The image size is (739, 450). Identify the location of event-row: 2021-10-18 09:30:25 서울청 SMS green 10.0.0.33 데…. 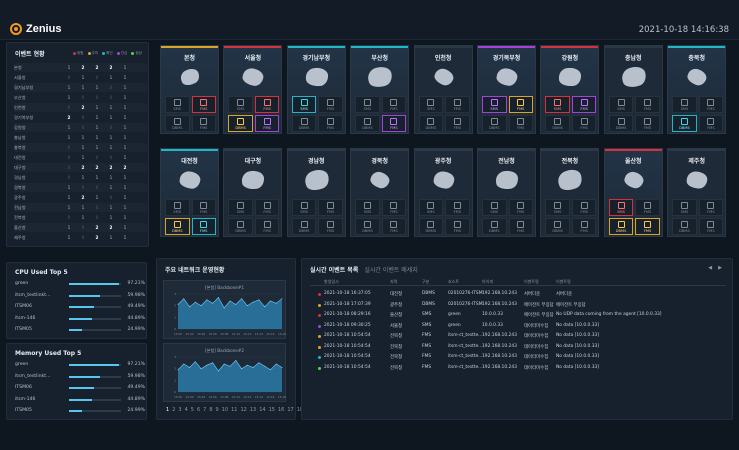
(518, 327).